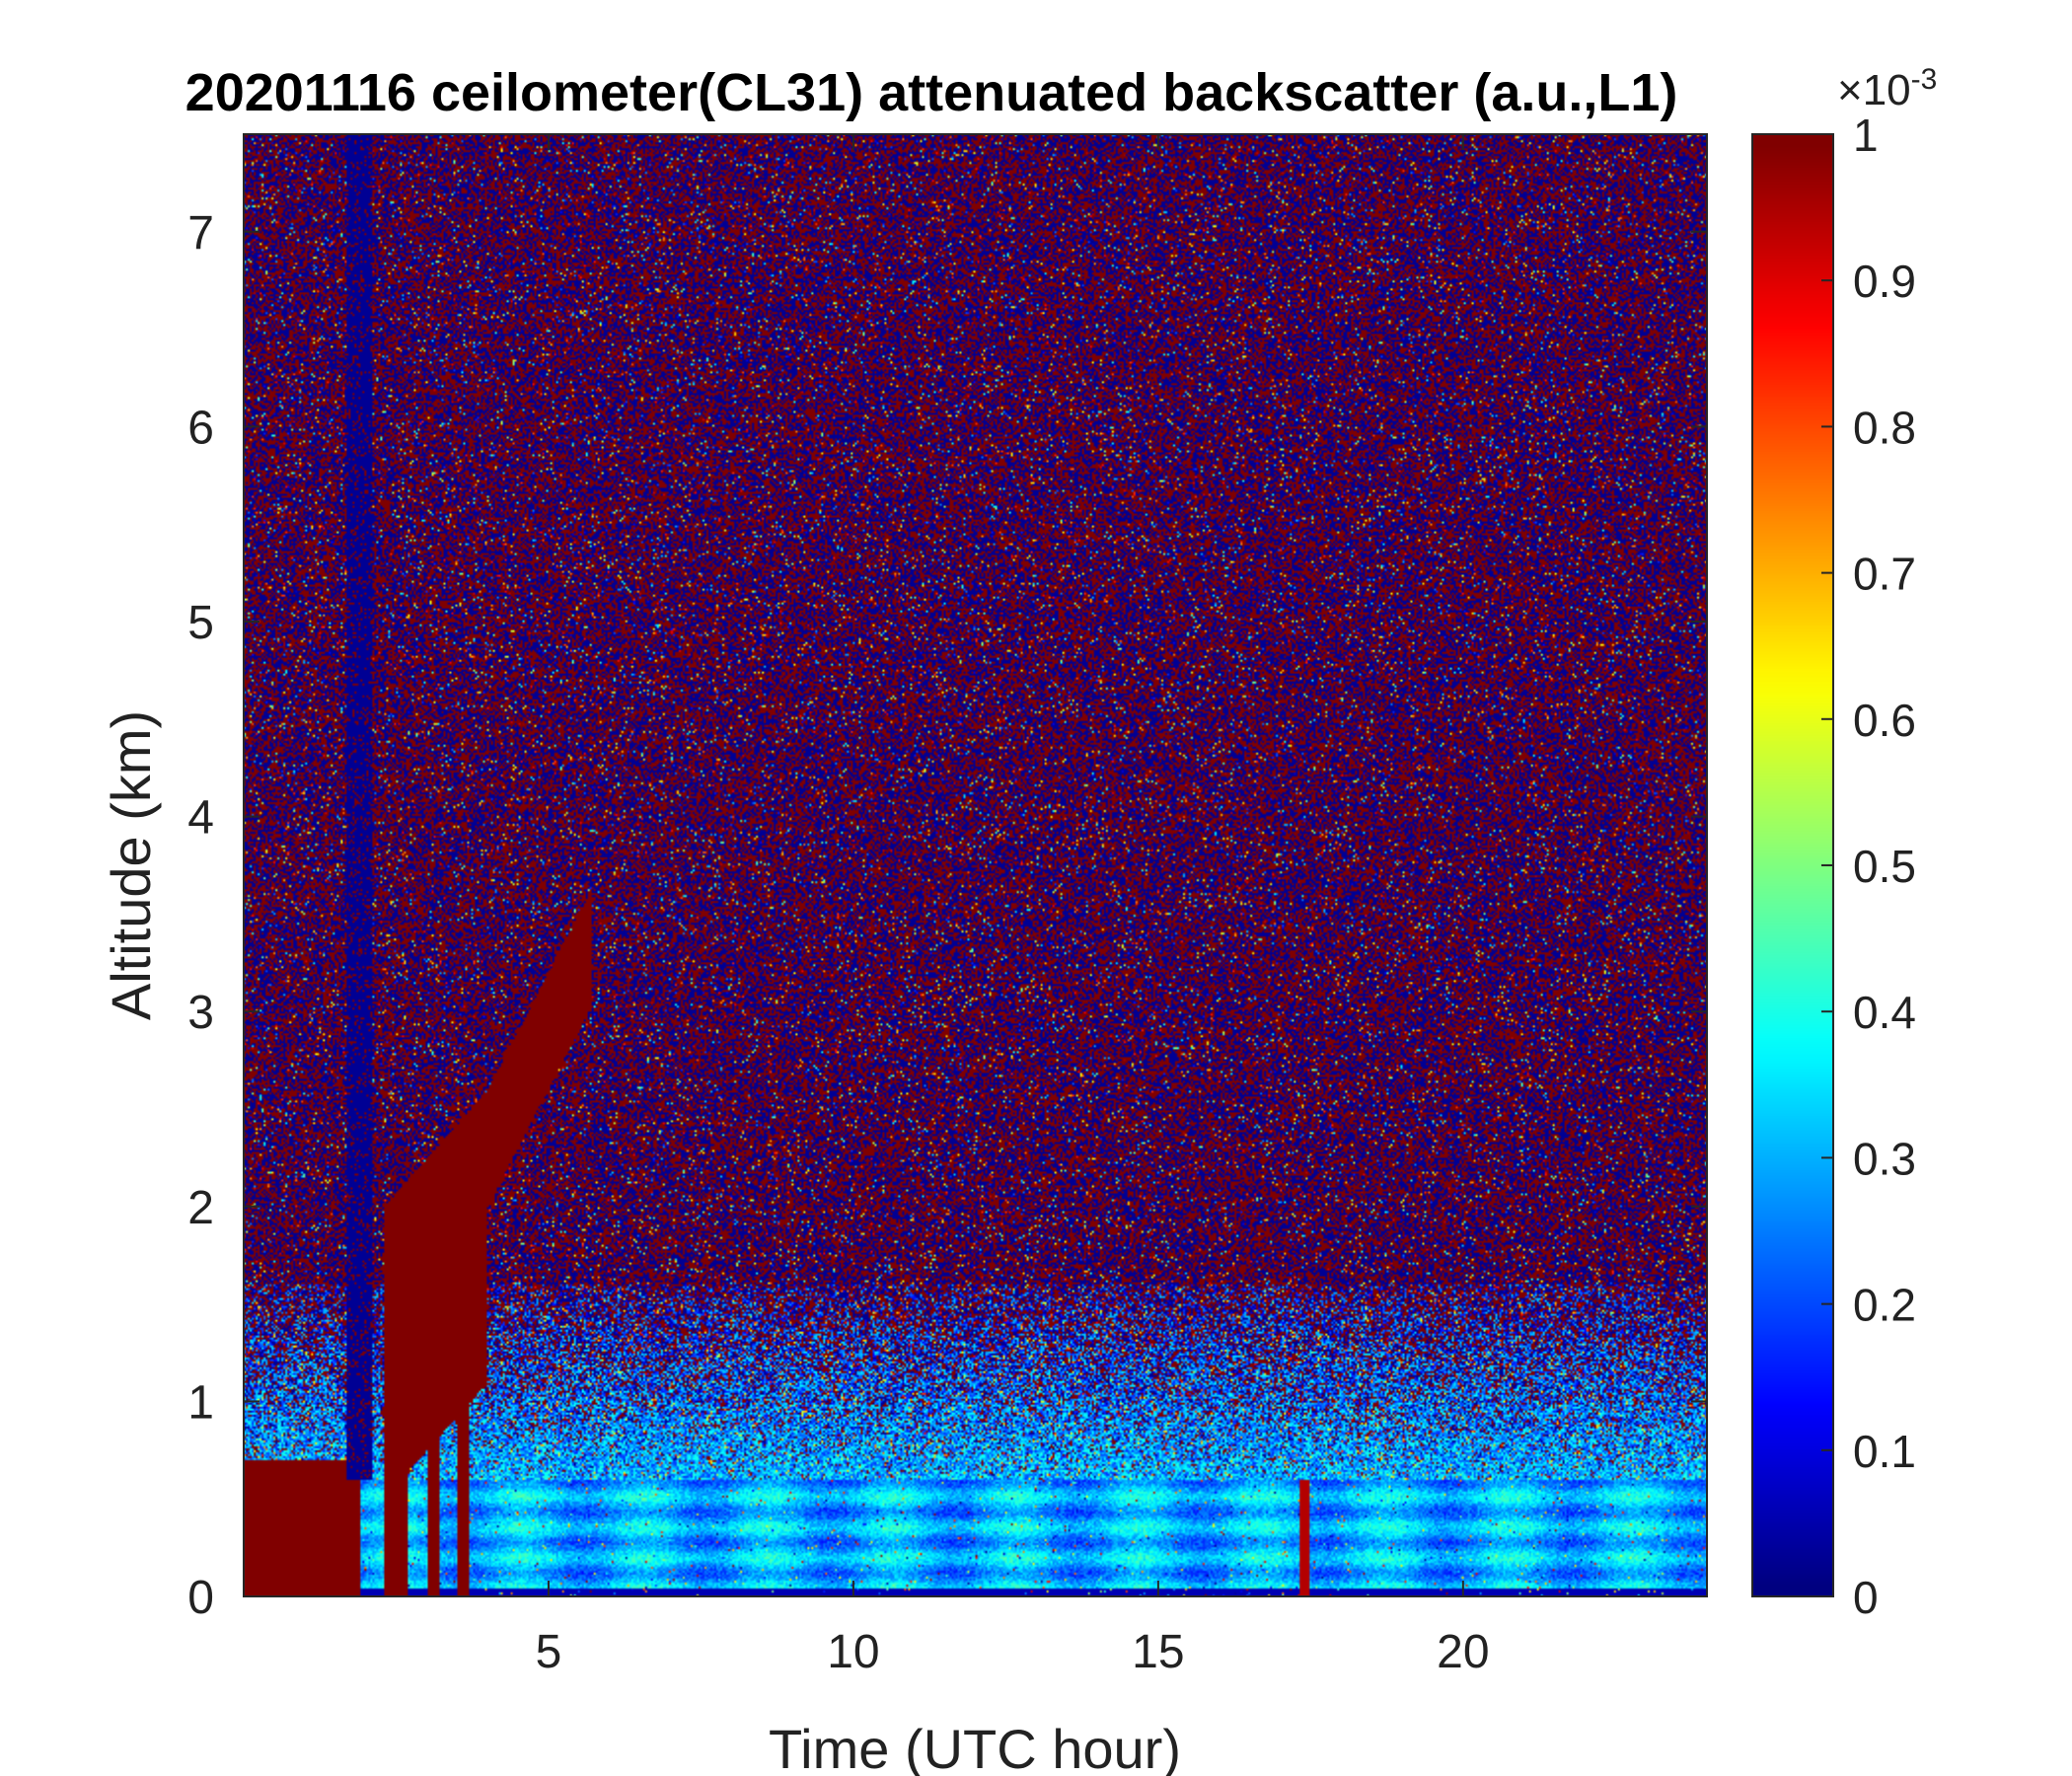 This screenshot has height=1776, width=2072. What do you see at coordinates (549, 1652) in the screenshot?
I see `x-tick-label: 5` at bounding box center [549, 1652].